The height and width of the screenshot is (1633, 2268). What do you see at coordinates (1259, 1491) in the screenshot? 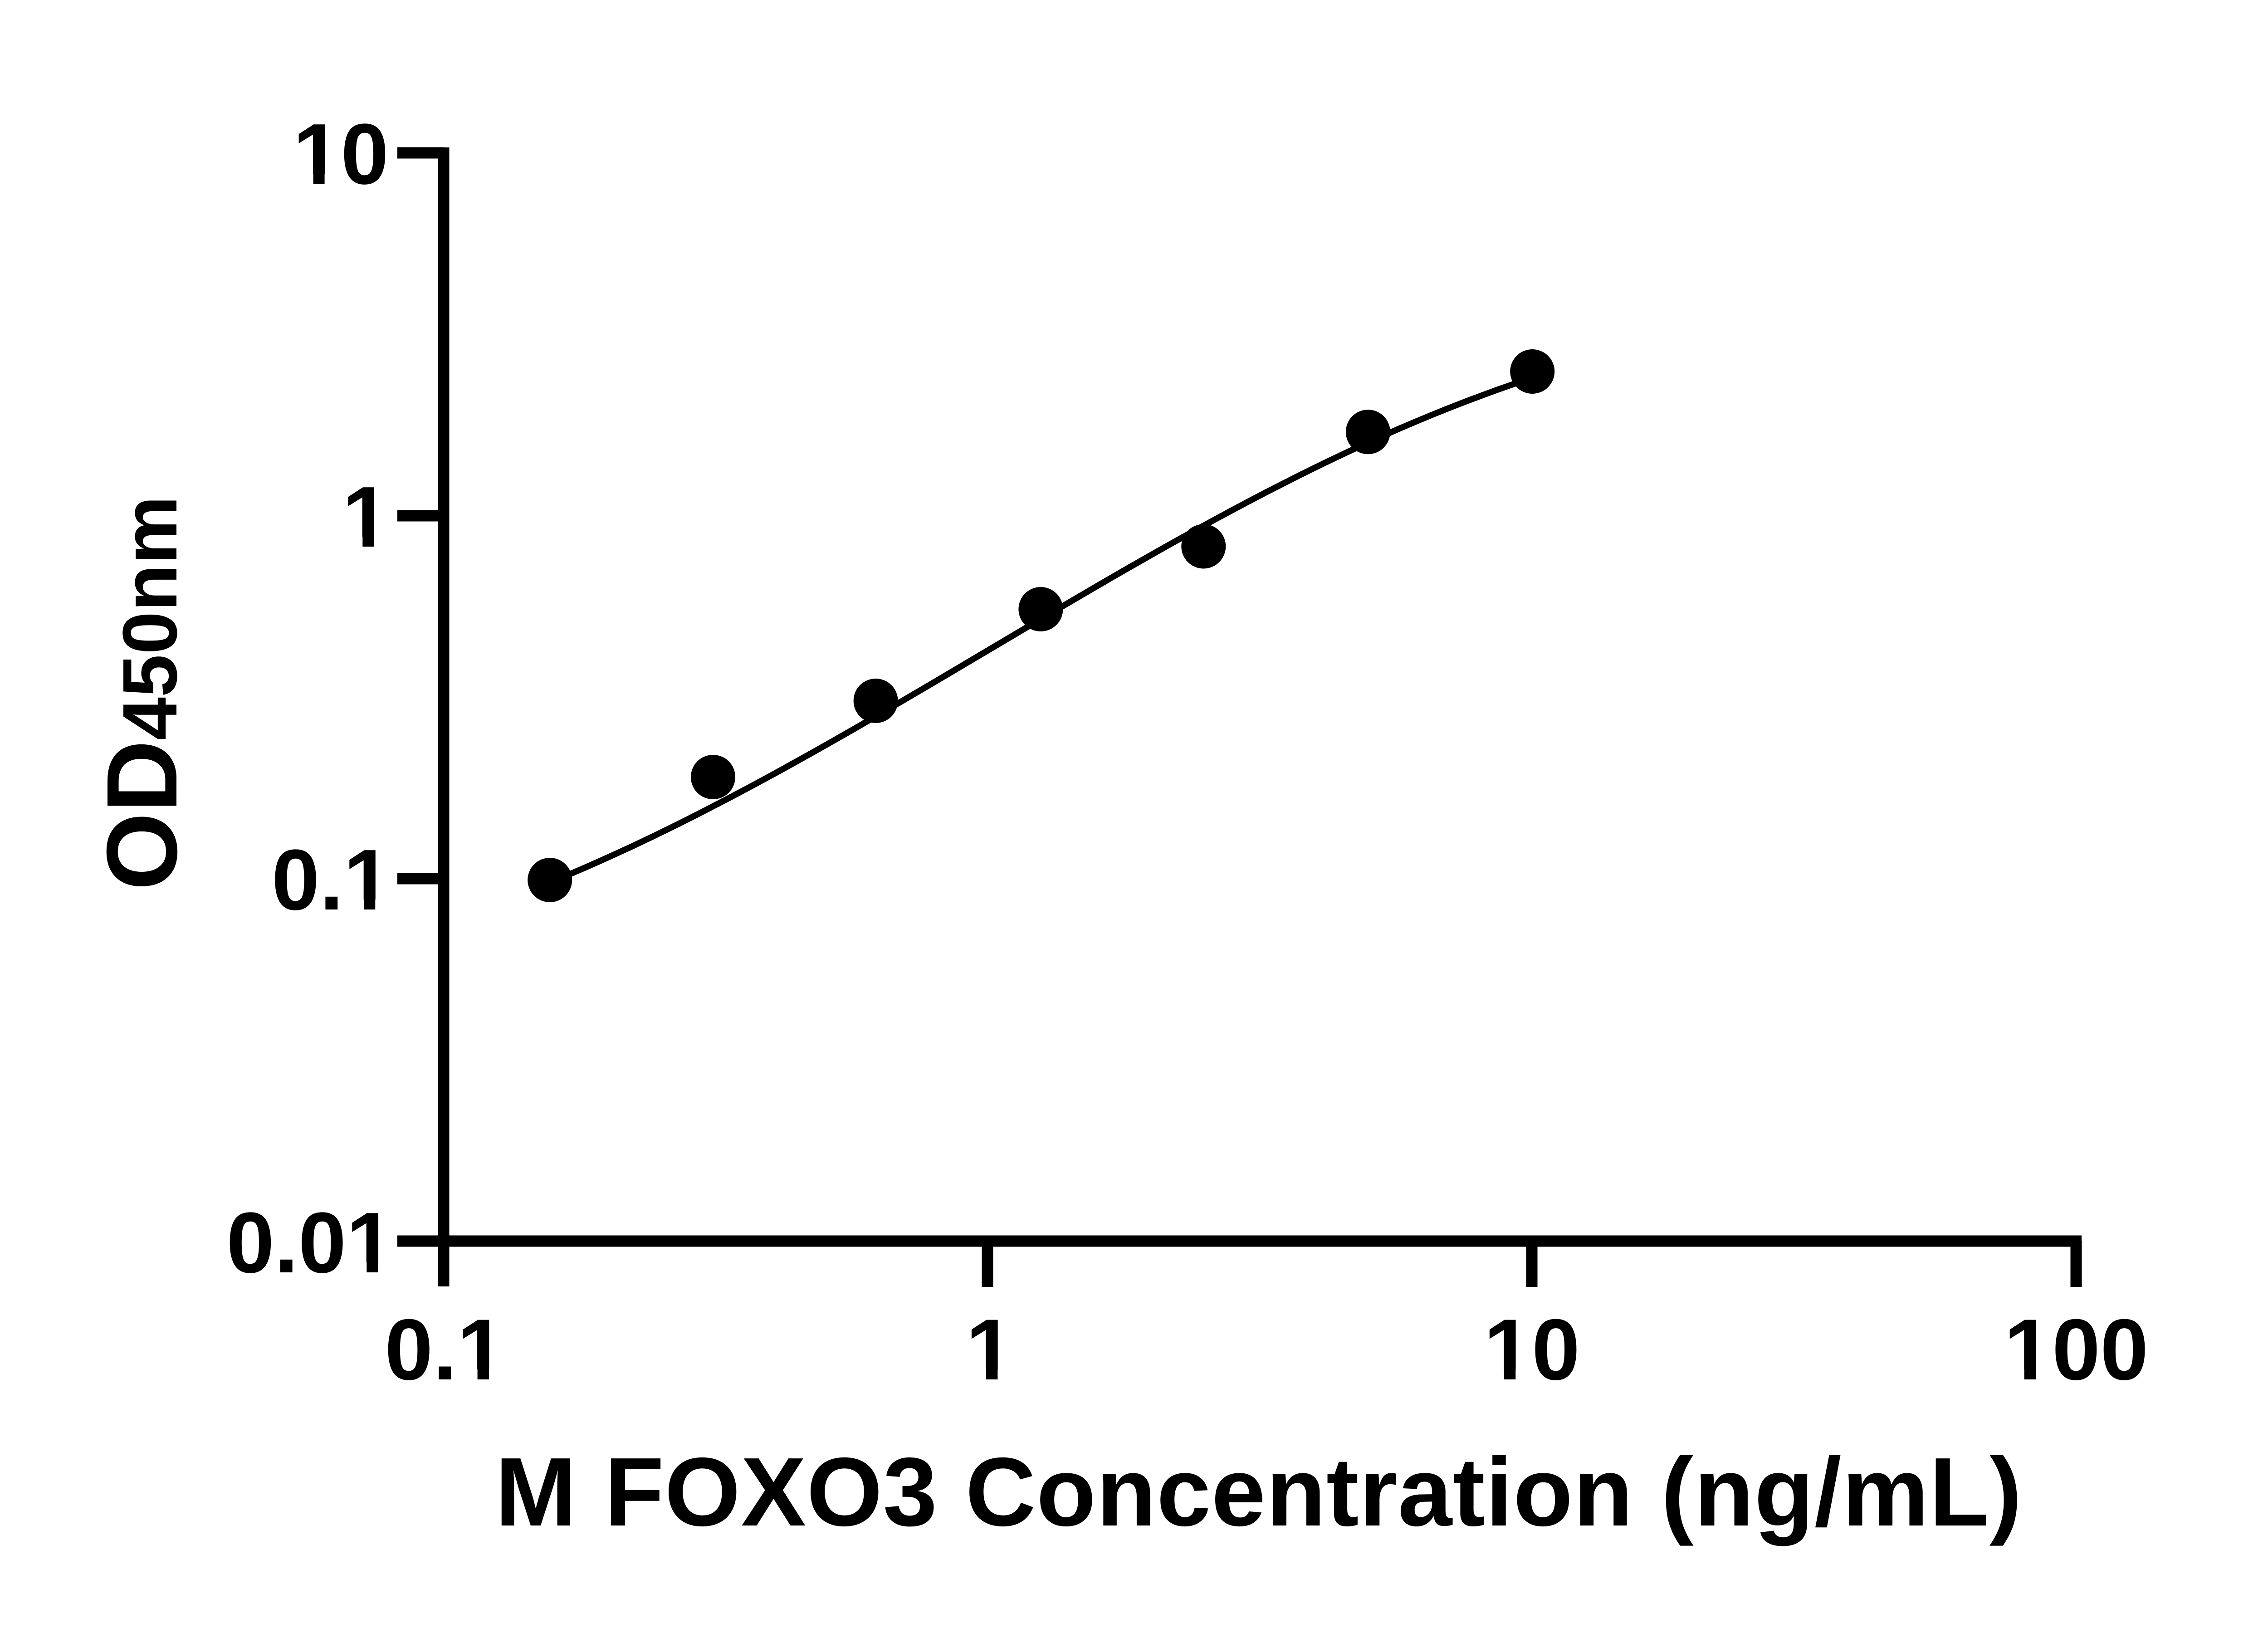
I see `svg-text: M FOXO3 Concentration (ng/mL)` at bounding box center [1259, 1491].